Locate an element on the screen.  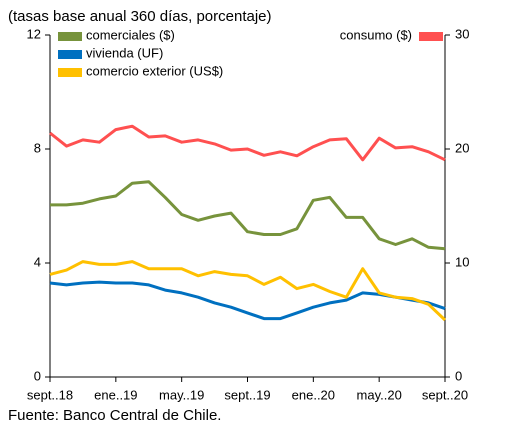
x-tick-label: ene..19 is located at coordinates (115, 394).